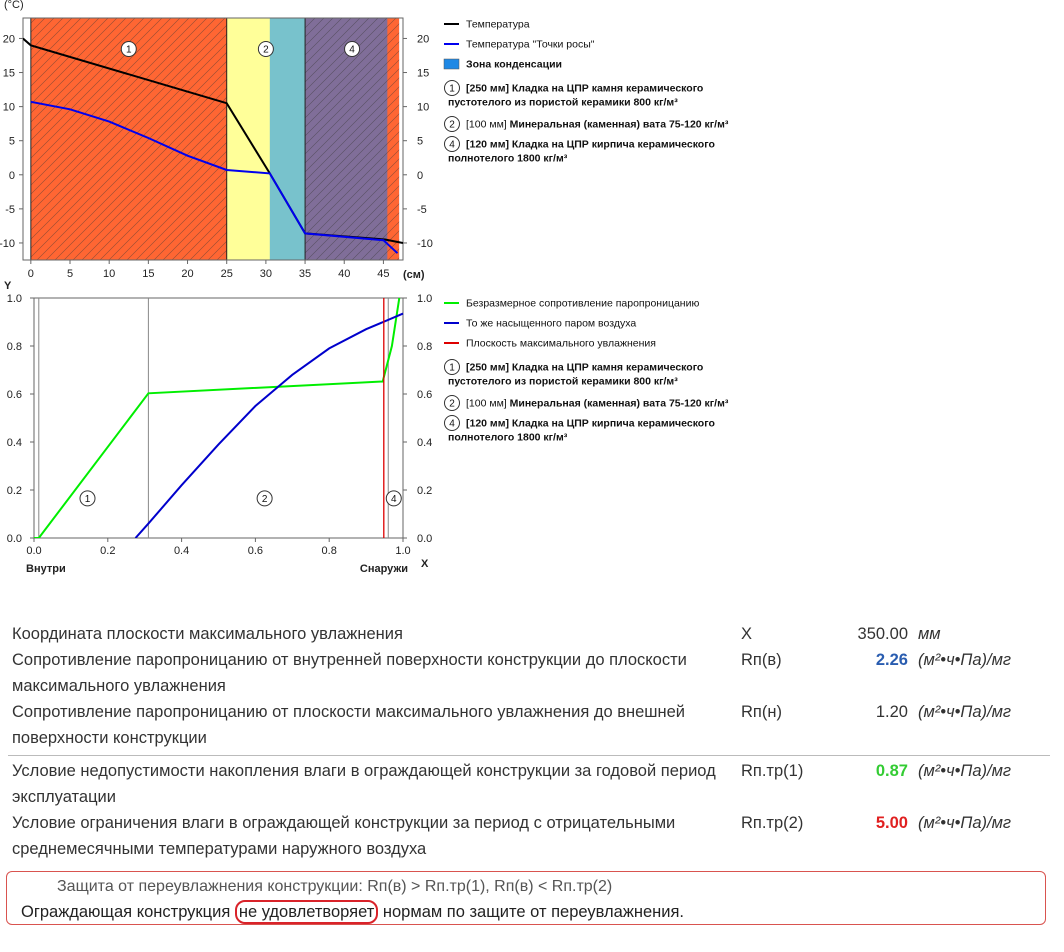 The height and width of the screenshot is (952, 1064). What do you see at coordinates (344, 274) in the screenshot?
I see `x-tick-label: 40` at bounding box center [344, 274].